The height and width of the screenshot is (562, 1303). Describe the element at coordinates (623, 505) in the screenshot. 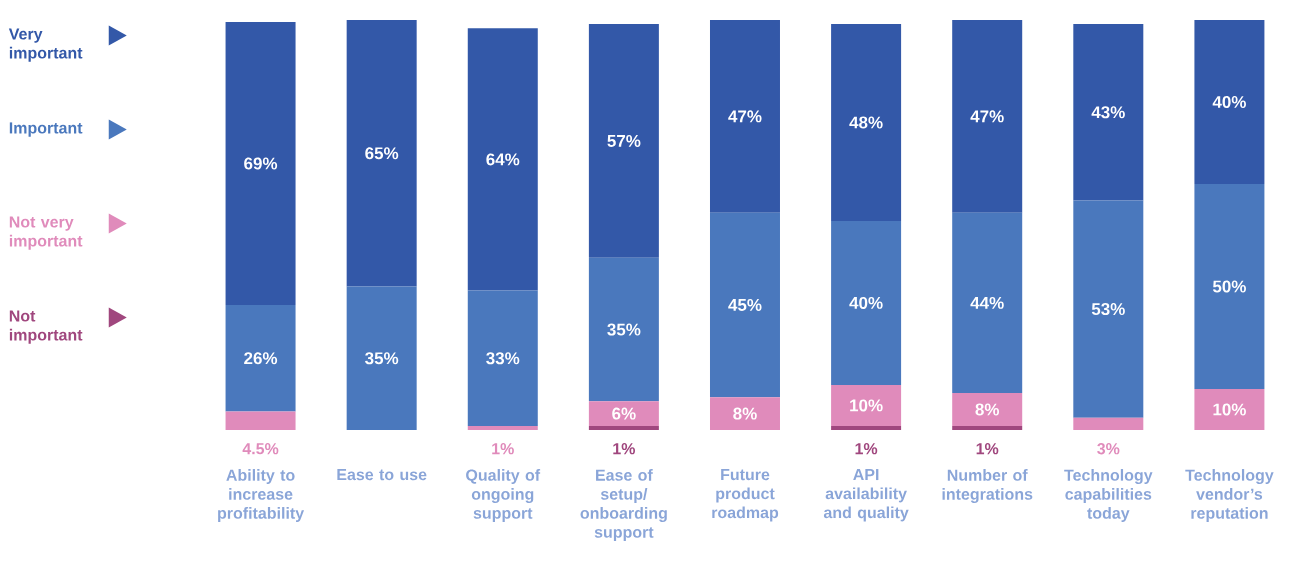

I see `x-tick-label: Ease of setup/ onboarding support` at that location.